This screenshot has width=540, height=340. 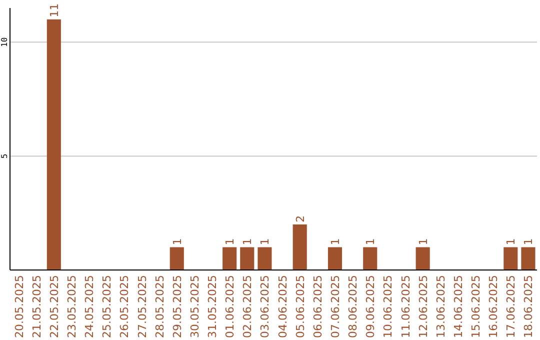 I want to click on x-tick-label: 09.06.2025, so click(x=371, y=306).